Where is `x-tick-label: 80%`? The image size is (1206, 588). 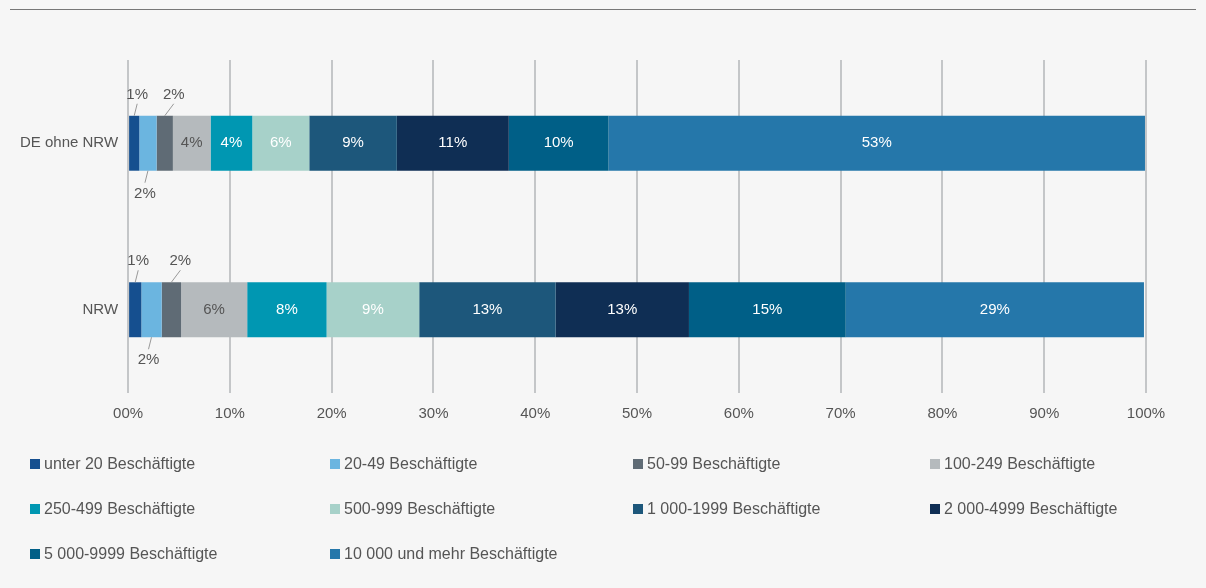 x-tick-label: 80% is located at coordinates (942, 413).